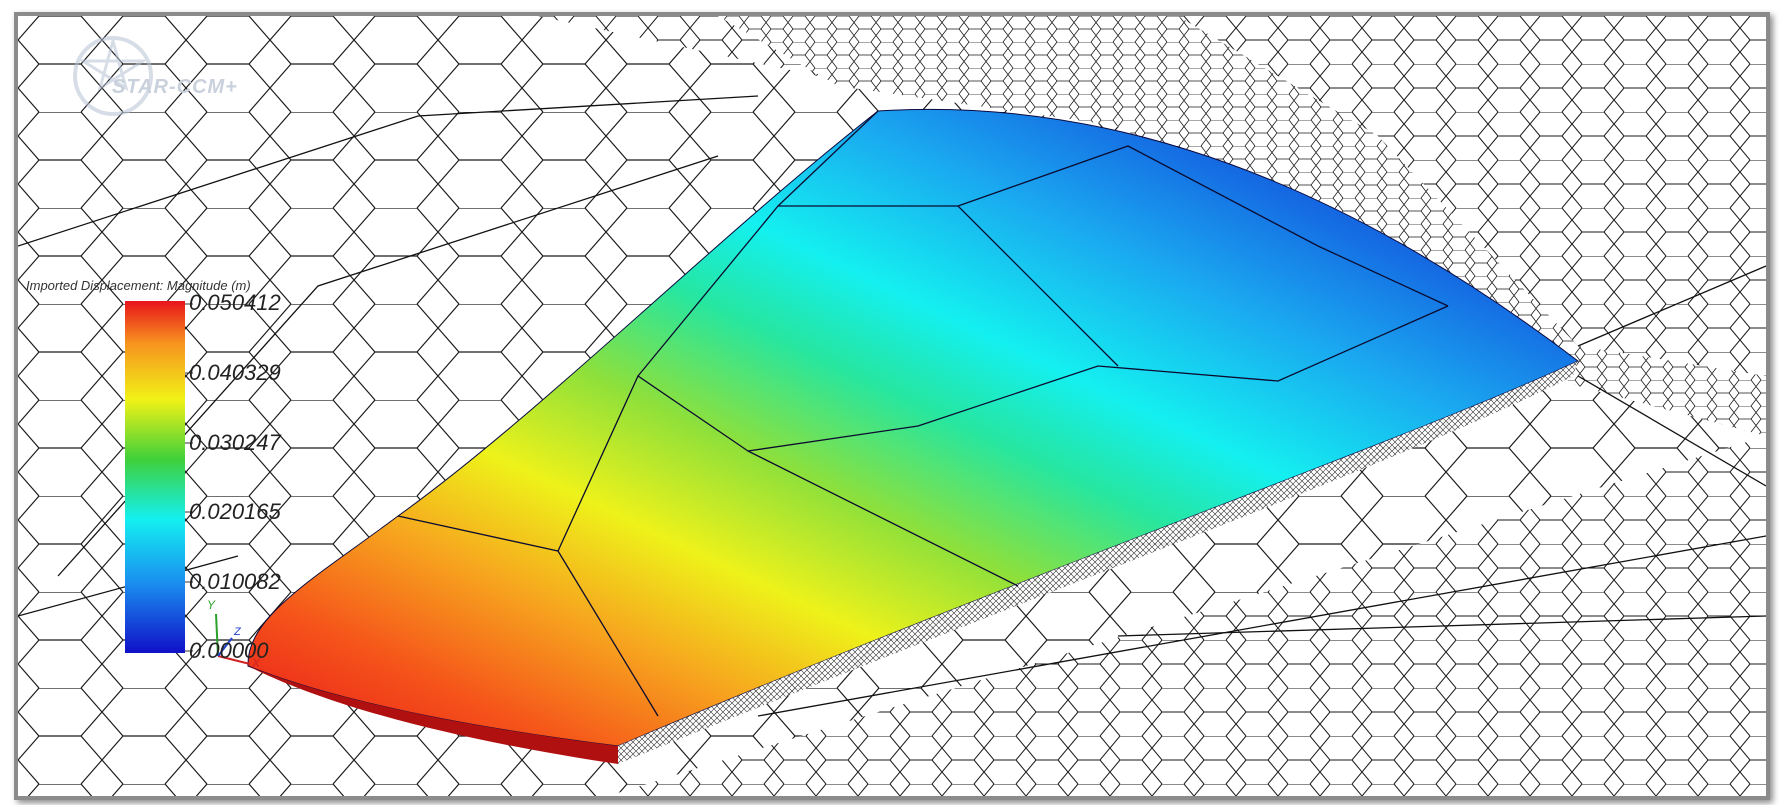 Image resolution: width=1785 pixels, height=805 pixels. I want to click on colorbar-gradient, so click(155, 477).